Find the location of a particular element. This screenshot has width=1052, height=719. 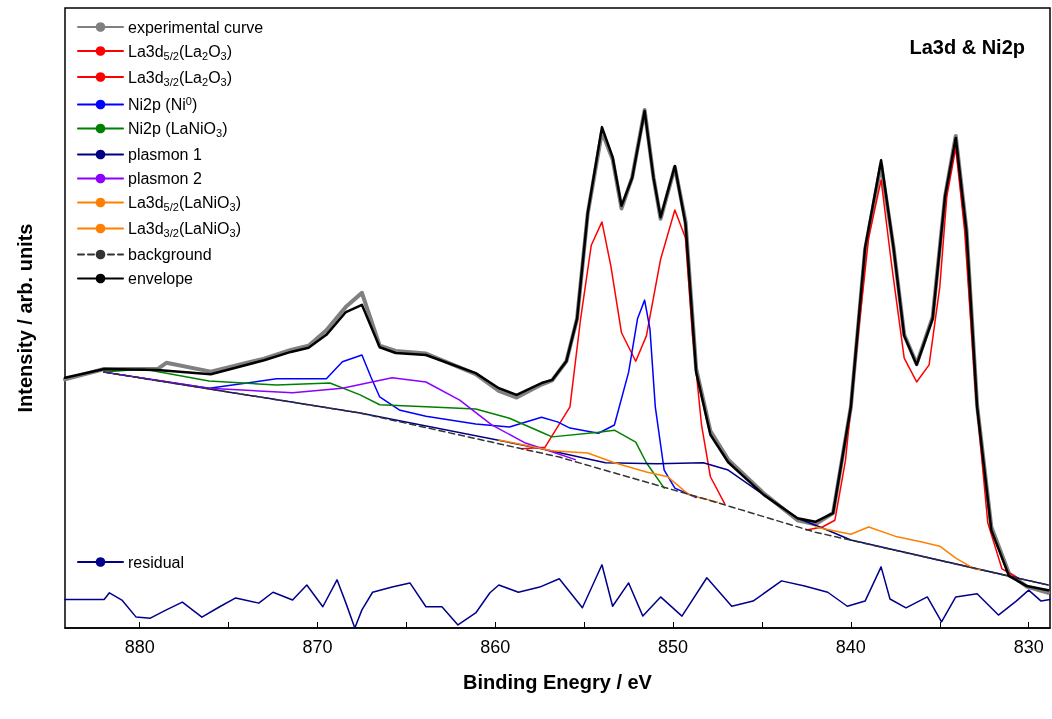

x-tick-label: 830 is located at coordinates (1028, 647).